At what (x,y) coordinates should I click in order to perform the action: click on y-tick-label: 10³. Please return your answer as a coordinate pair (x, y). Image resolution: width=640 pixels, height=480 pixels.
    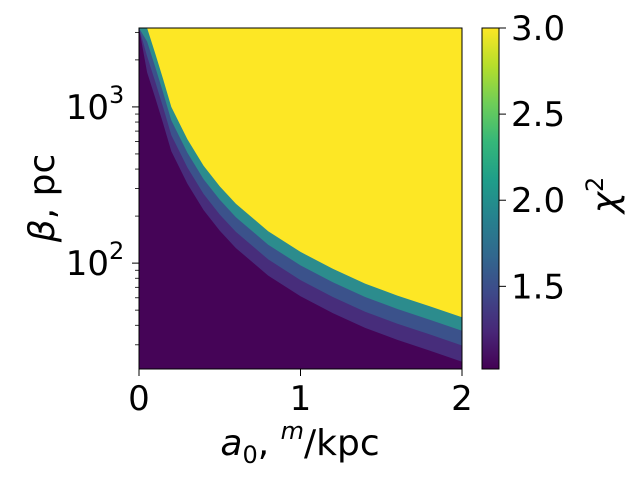
    Looking at the image, I should click on (95, 104).